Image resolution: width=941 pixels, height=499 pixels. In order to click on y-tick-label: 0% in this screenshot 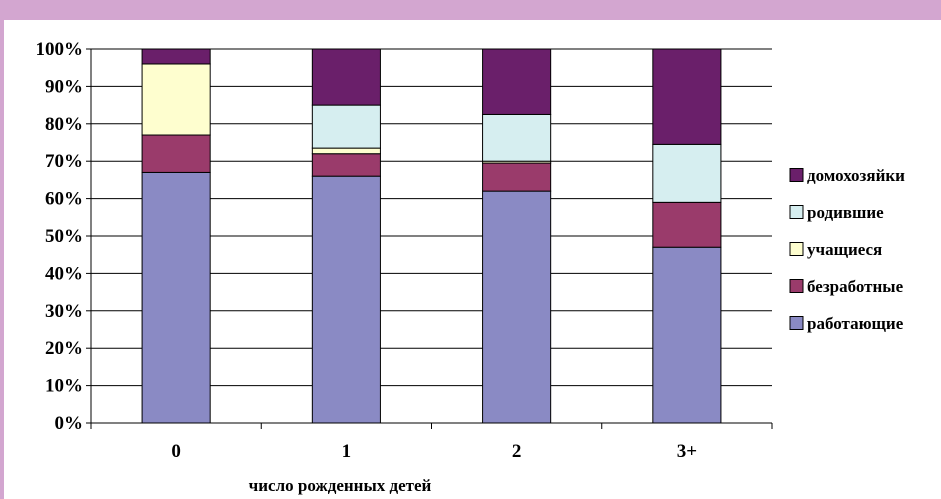, I will do `click(69, 423)`.